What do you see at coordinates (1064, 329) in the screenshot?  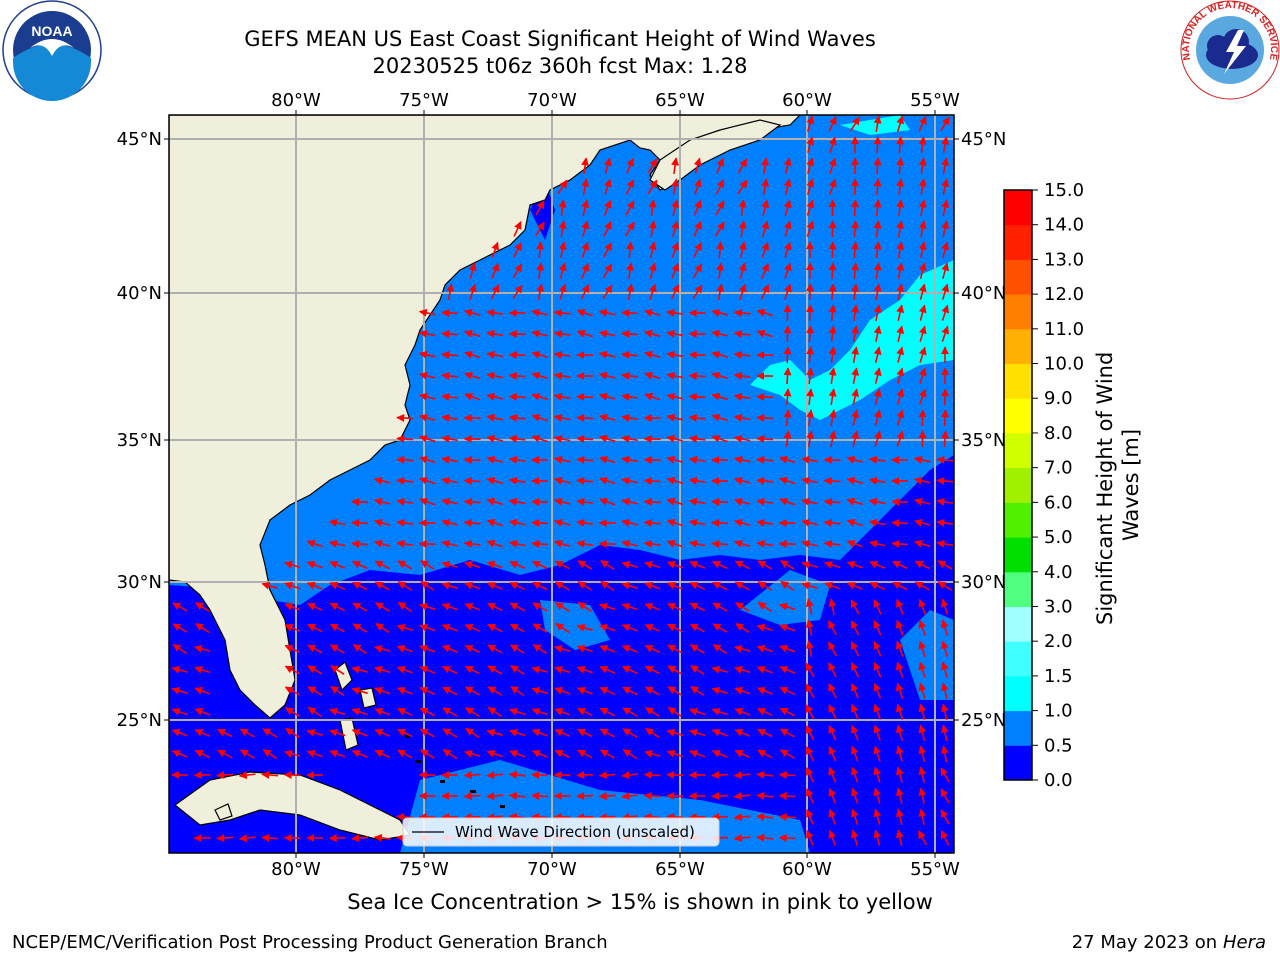 I see `colorbar-tick-label: 11.0` at bounding box center [1064, 329].